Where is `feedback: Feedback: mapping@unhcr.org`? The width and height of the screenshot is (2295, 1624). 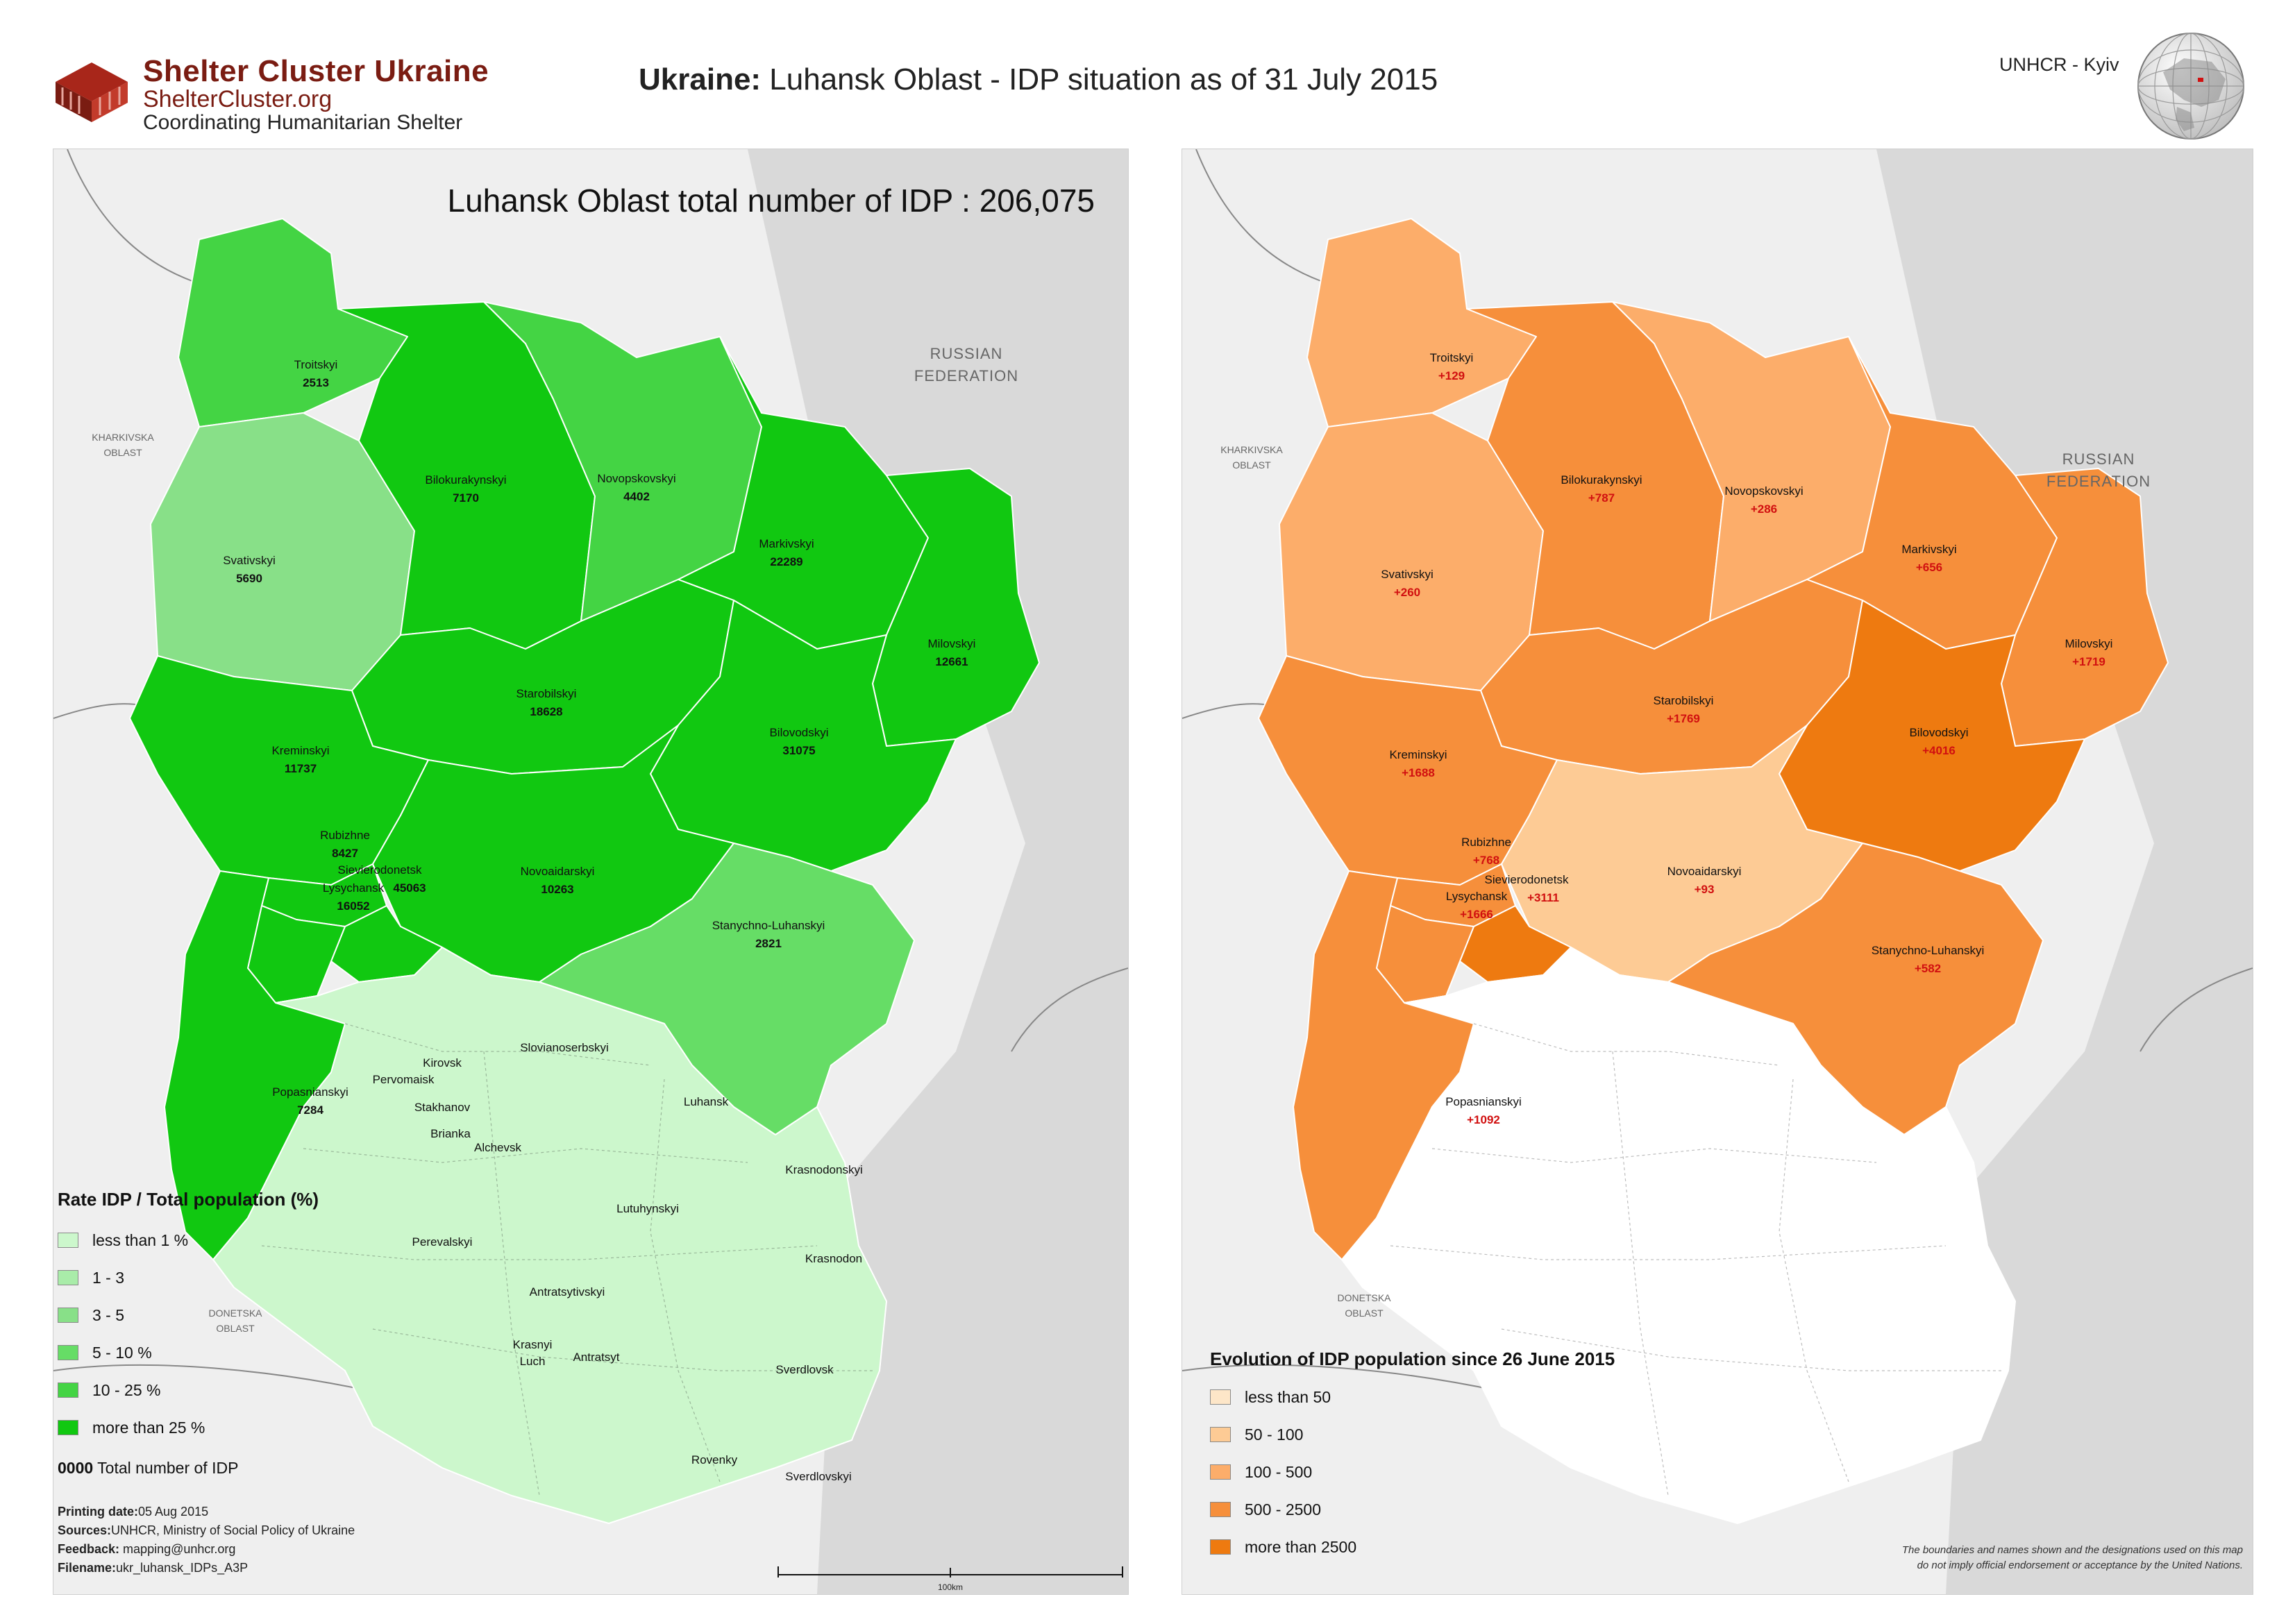
feedback: Feedback: mapping@unhcr.org is located at coordinates (206, 1549).